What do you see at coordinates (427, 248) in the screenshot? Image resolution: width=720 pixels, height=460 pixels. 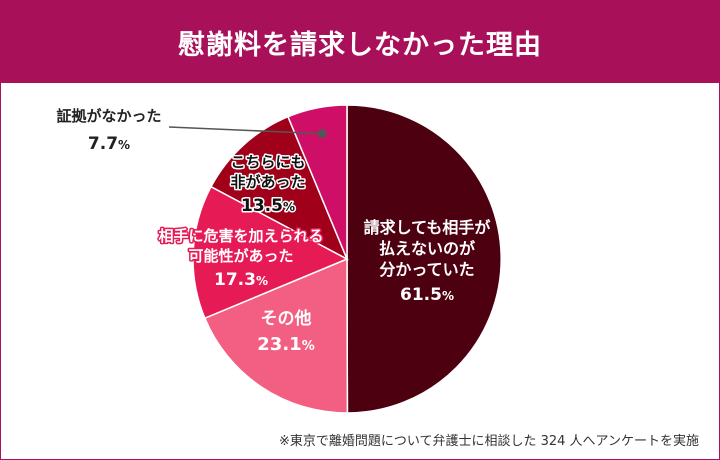 I see `slice-label-text: 払えないのが` at bounding box center [427, 248].